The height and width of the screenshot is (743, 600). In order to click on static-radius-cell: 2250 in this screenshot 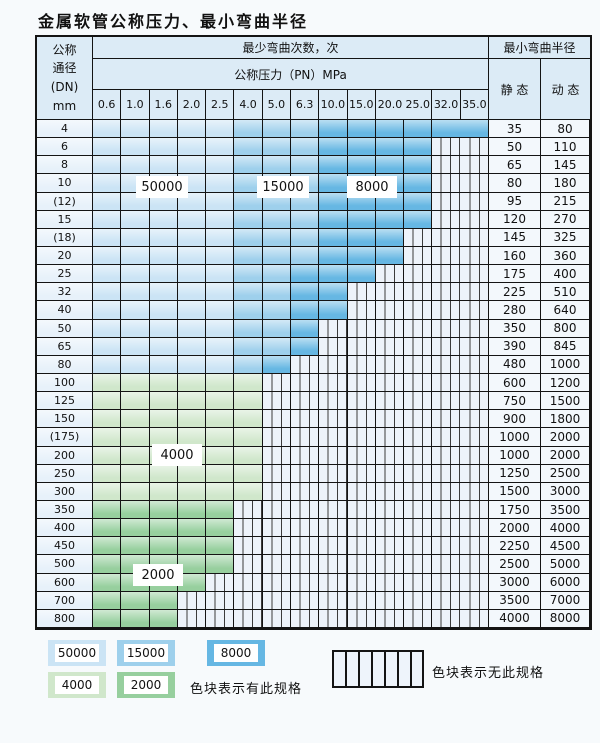, I will do `click(515, 546)`.